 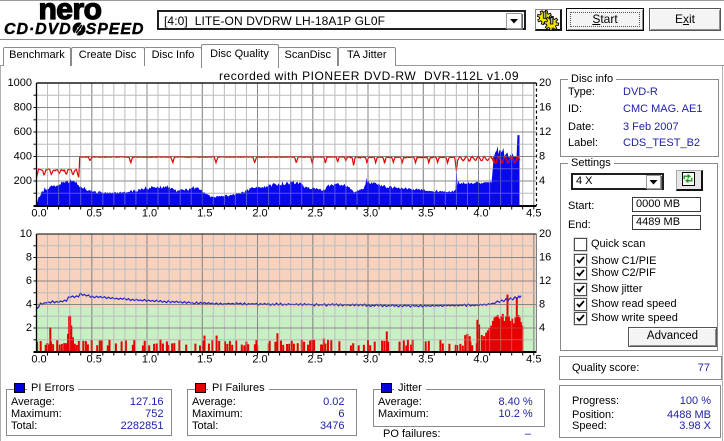 What do you see at coordinates (23, 108) in the screenshot?
I see `svg-text: 800` at bounding box center [23, 108].